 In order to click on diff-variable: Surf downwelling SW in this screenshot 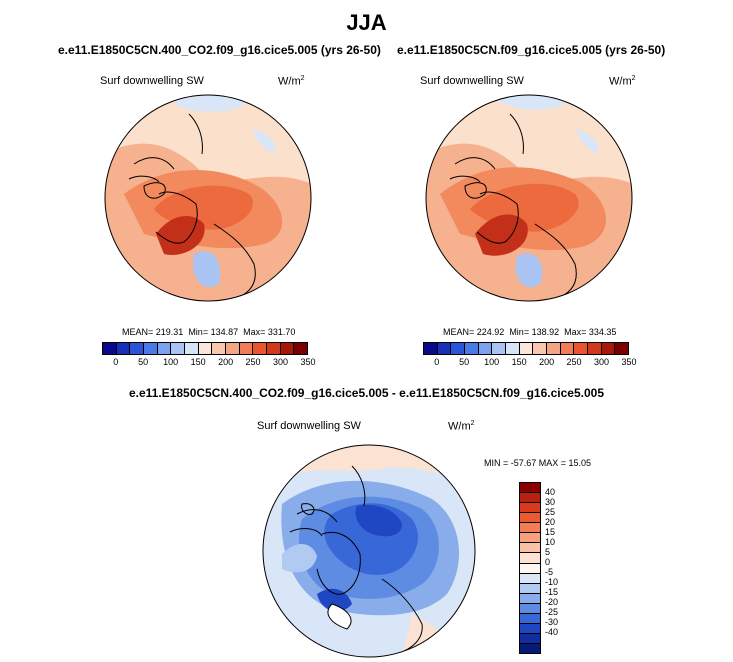, I will do `click(309, 426)`.